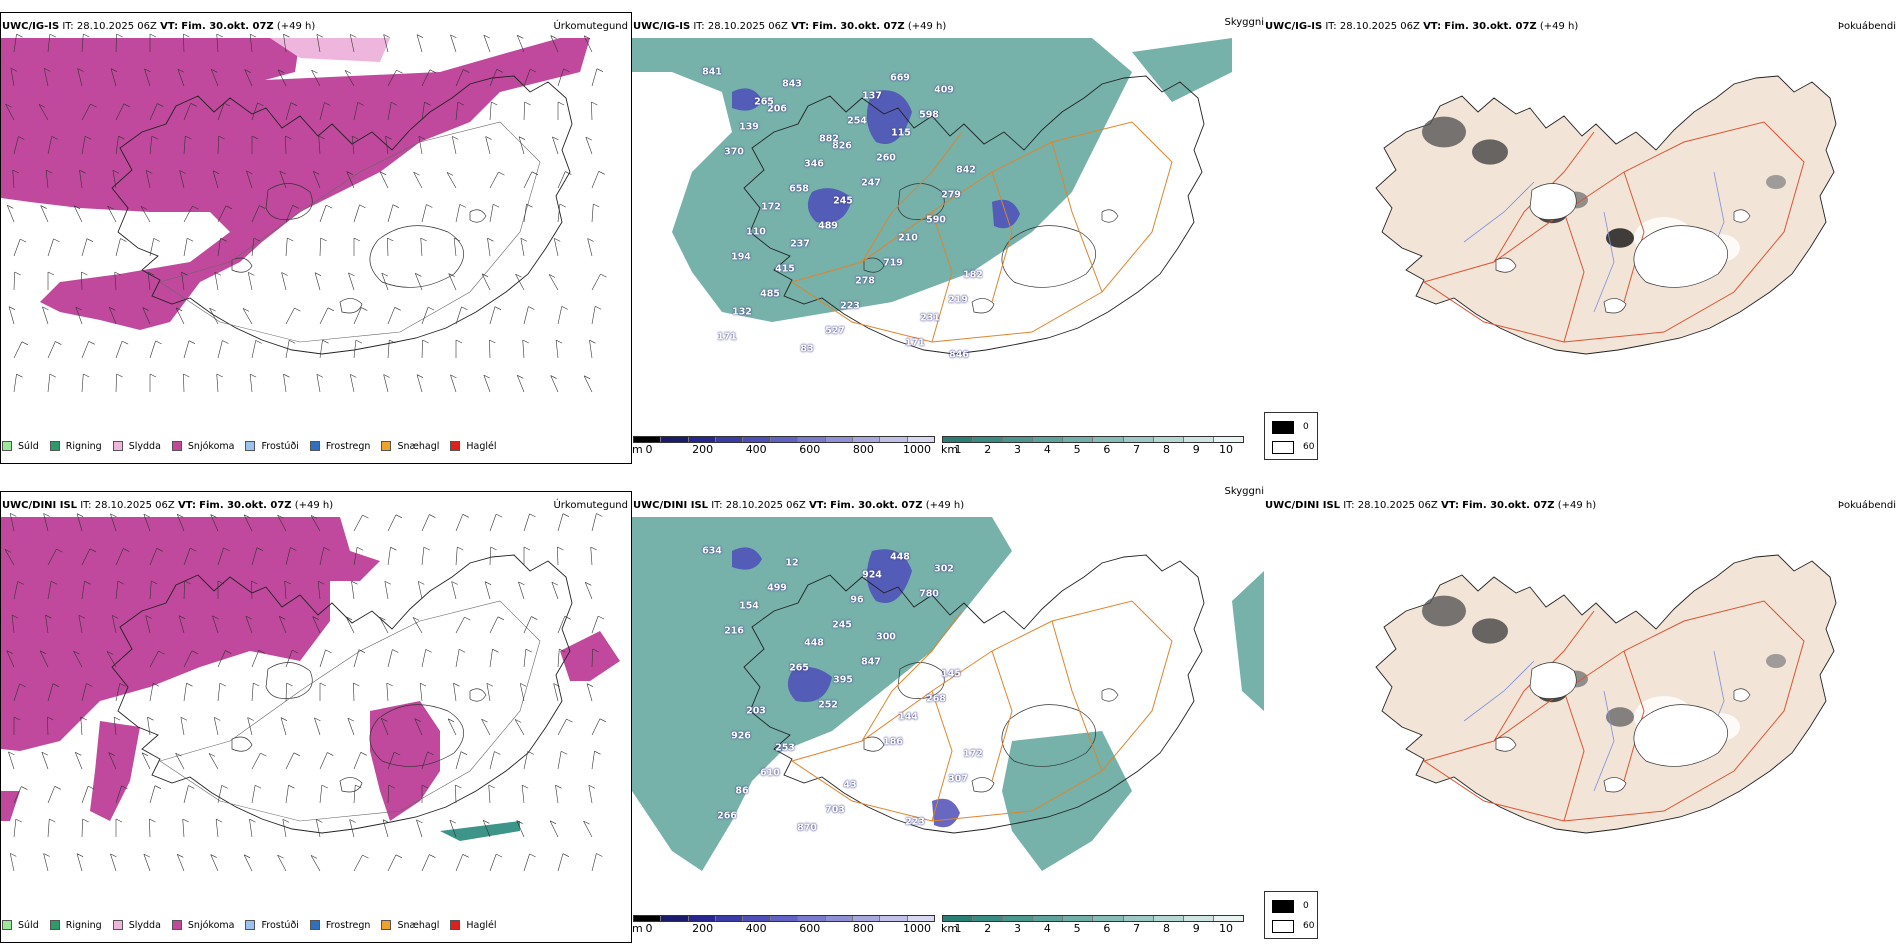 Image resolution: width=1900 pixels, height=950 pixels. I want to click on colorbar-unit: m, so click(637, 928).